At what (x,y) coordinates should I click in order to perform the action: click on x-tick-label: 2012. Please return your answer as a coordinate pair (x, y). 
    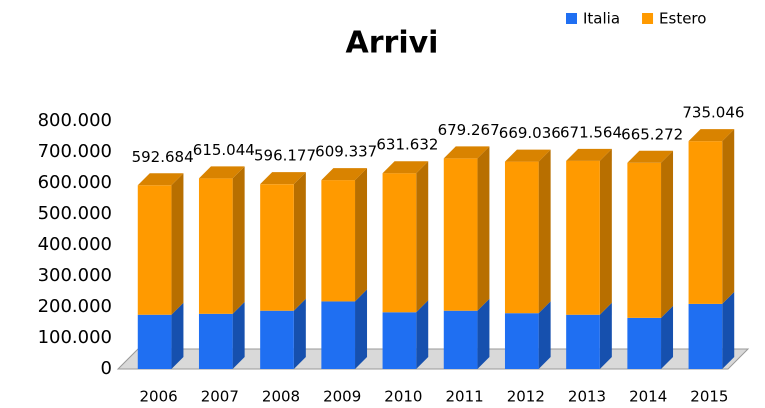
    Looking at the image, I should click on (526, 397).